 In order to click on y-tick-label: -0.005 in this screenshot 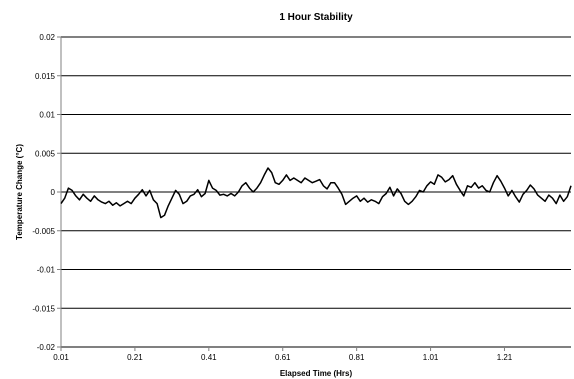, I will do `click(43, 231)`.